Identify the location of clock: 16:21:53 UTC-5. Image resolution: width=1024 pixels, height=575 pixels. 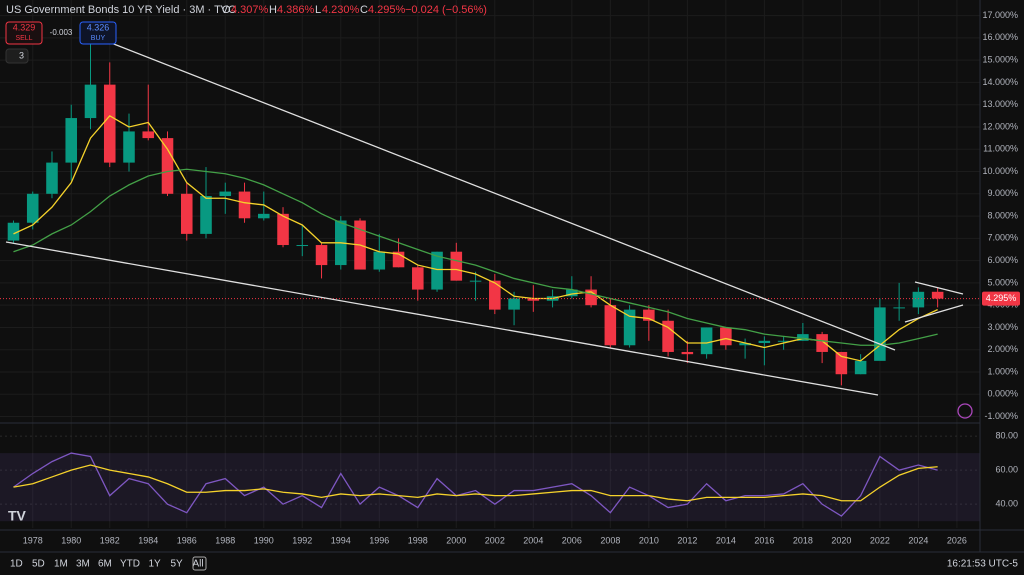
(983, 564).